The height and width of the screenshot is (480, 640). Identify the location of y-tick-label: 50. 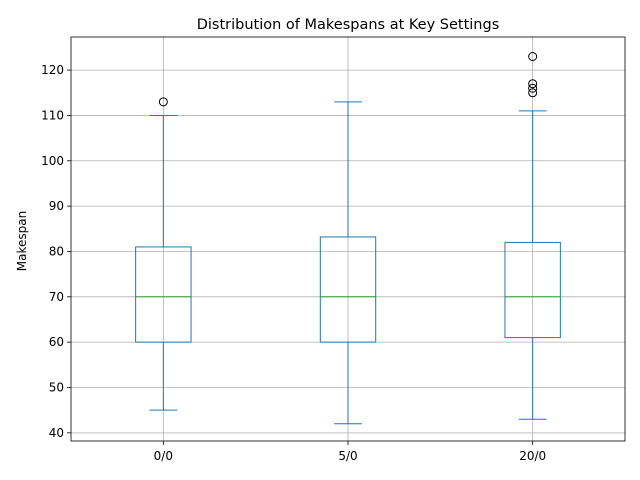
(56, 387).